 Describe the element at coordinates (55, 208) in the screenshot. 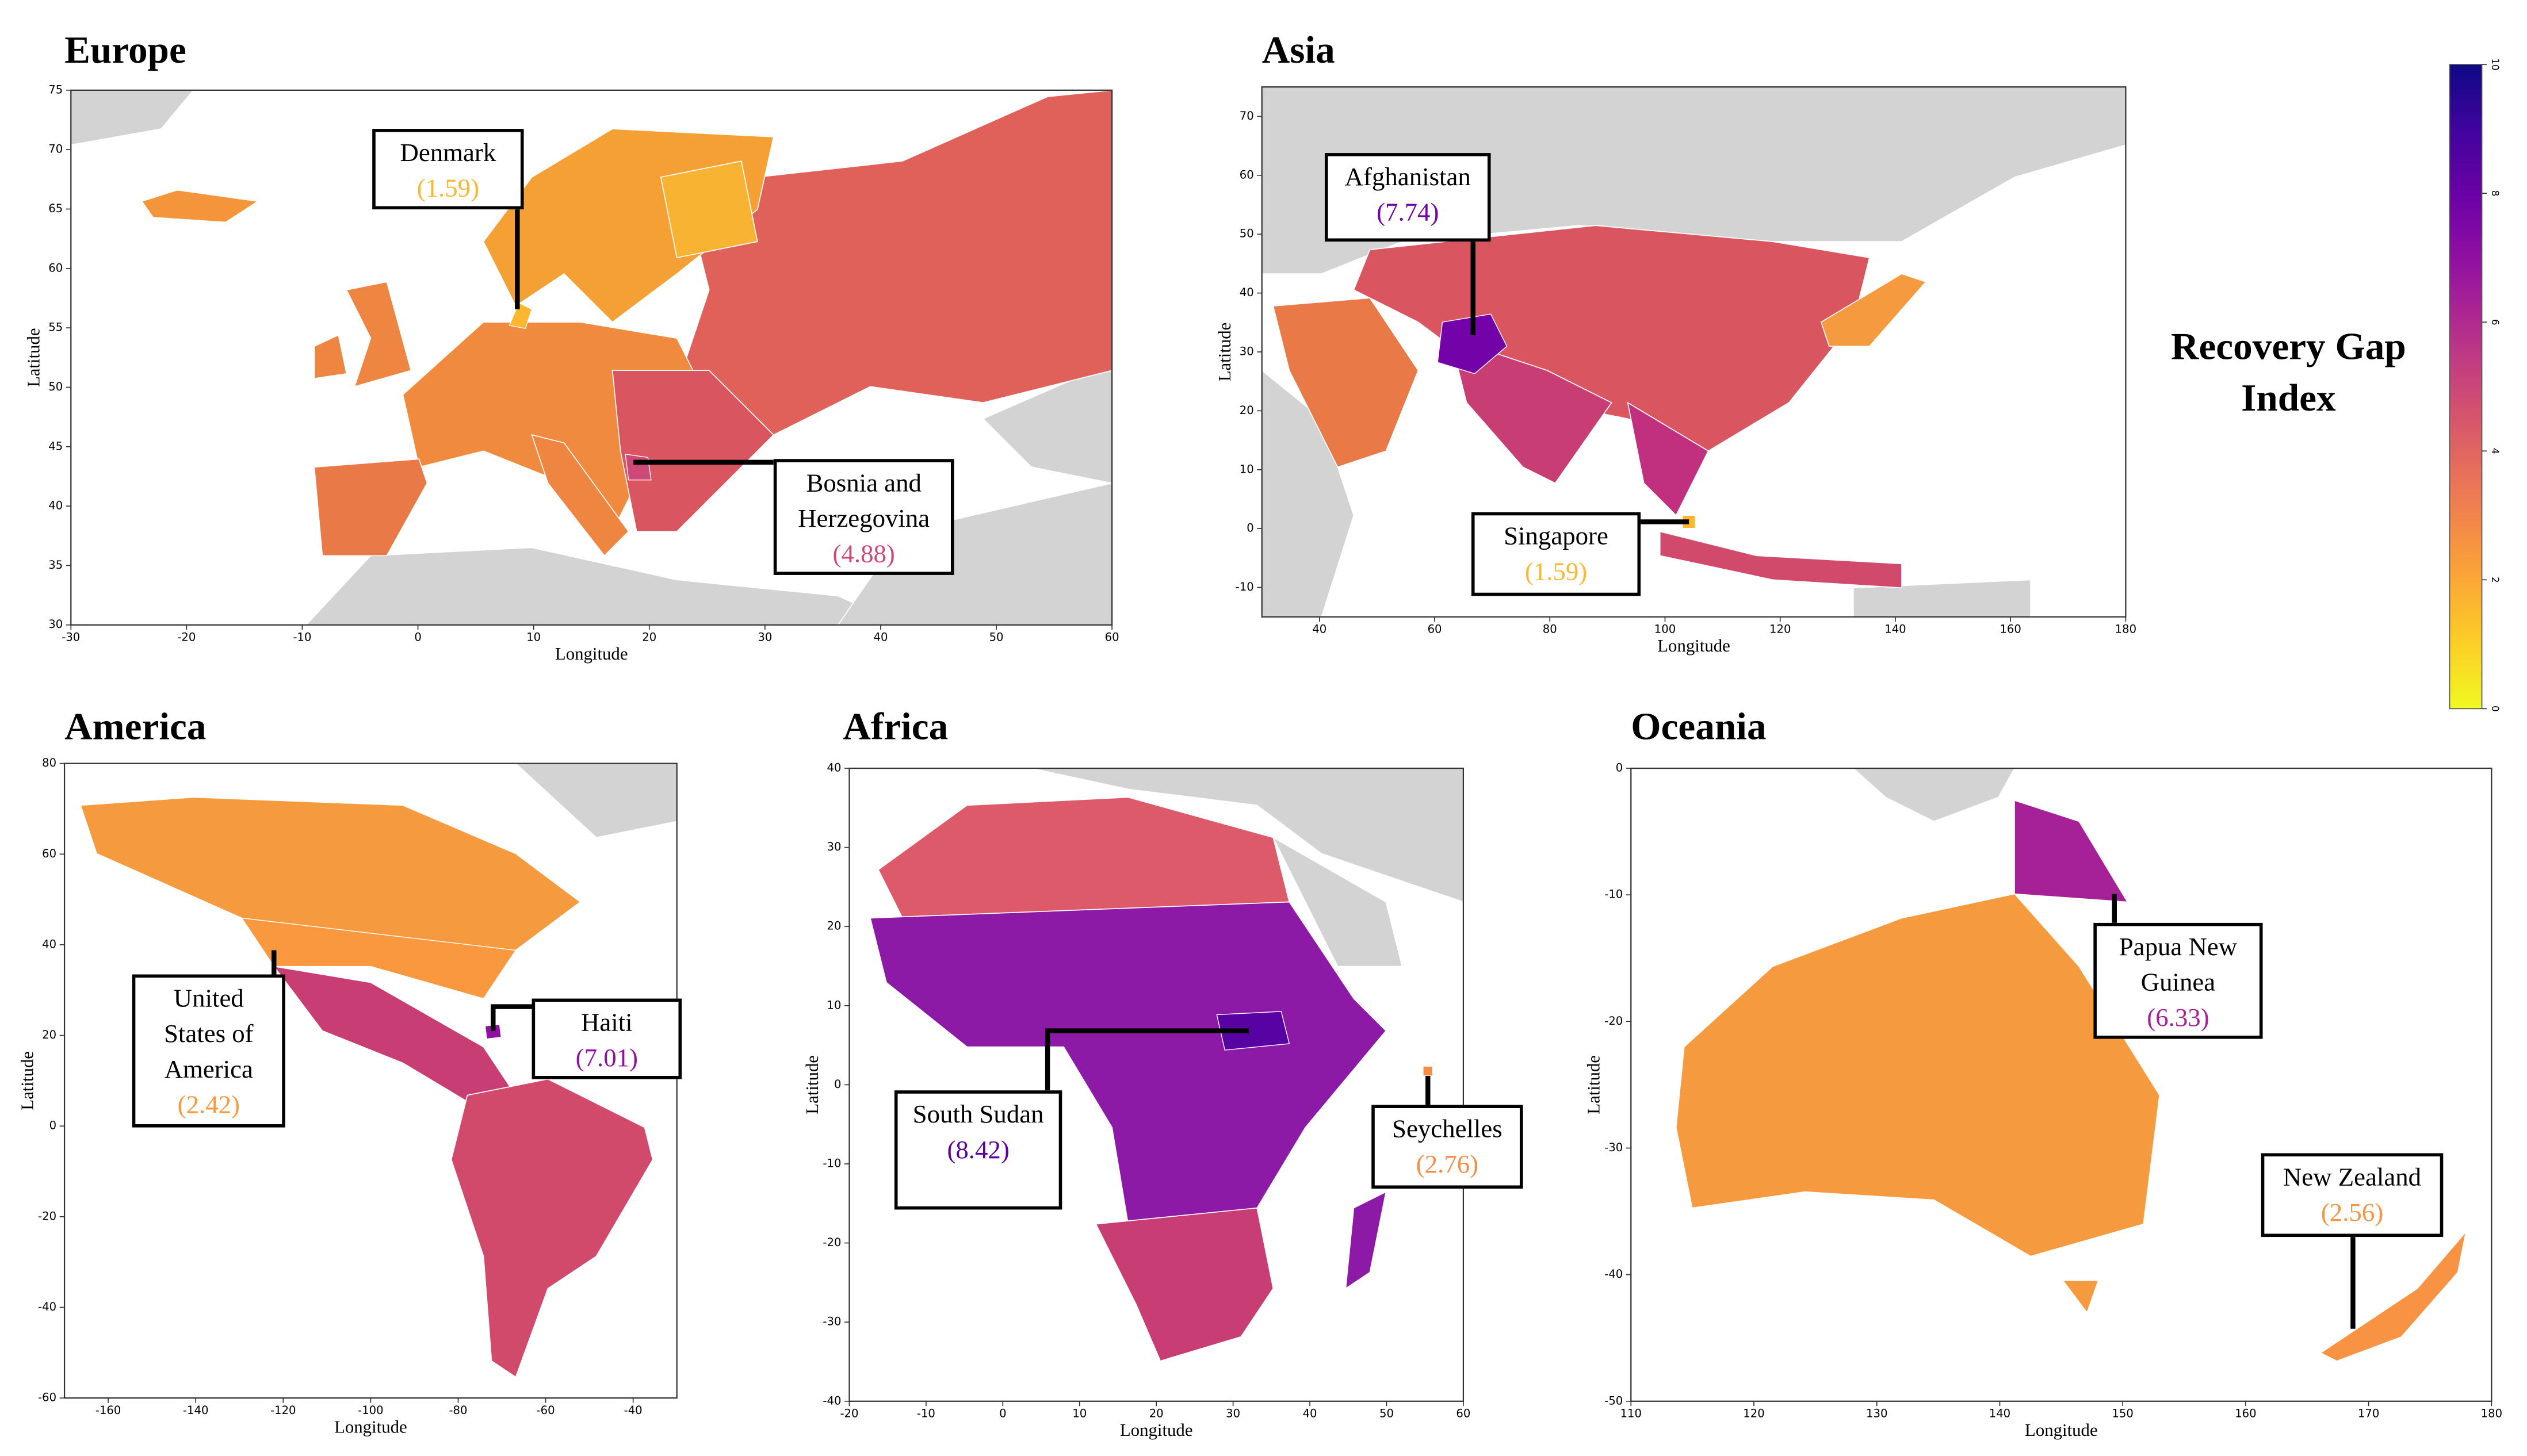

I see `y-tick-label: 65` at that location.